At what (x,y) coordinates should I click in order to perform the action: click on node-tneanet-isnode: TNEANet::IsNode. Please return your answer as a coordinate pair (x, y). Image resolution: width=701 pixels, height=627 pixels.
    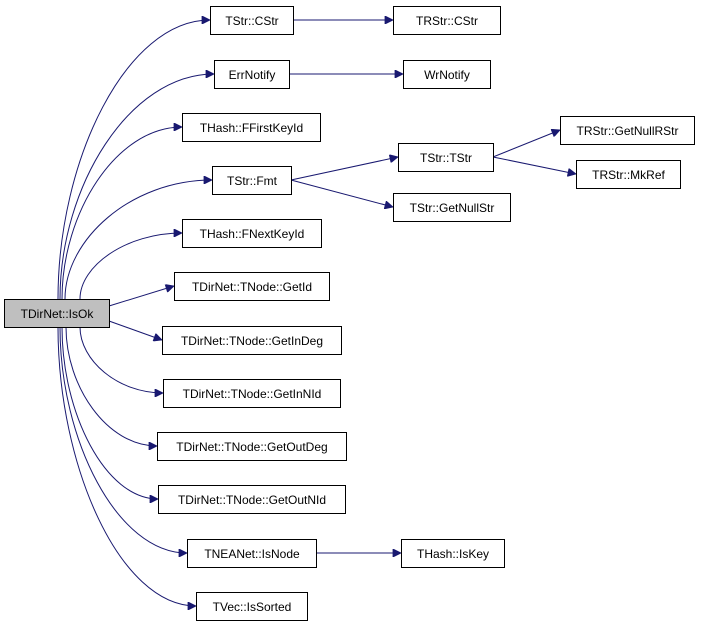
    Looking at the image, I should click on (252, 553).